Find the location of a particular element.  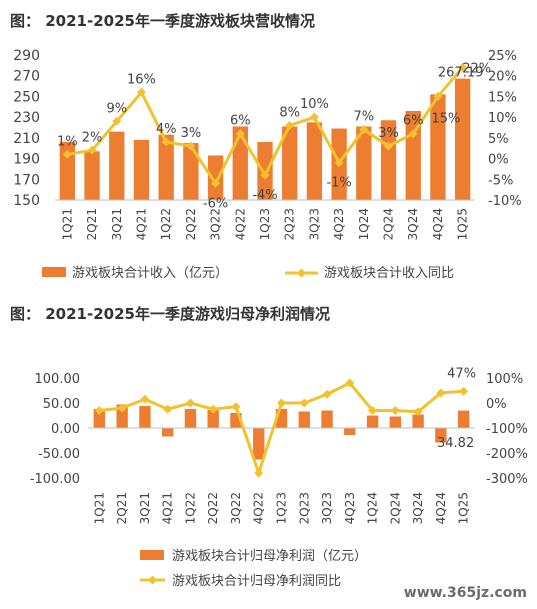

y2-tick-label: -5% is located at coordinates (500, 180).